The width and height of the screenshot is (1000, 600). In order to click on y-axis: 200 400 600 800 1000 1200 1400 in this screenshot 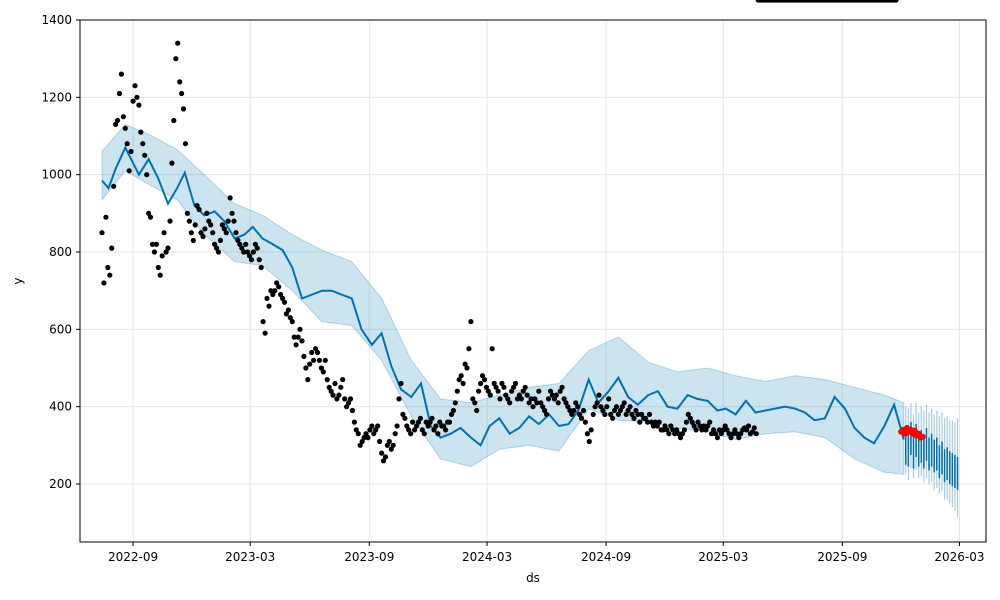, I will do `click(60, 252)`.